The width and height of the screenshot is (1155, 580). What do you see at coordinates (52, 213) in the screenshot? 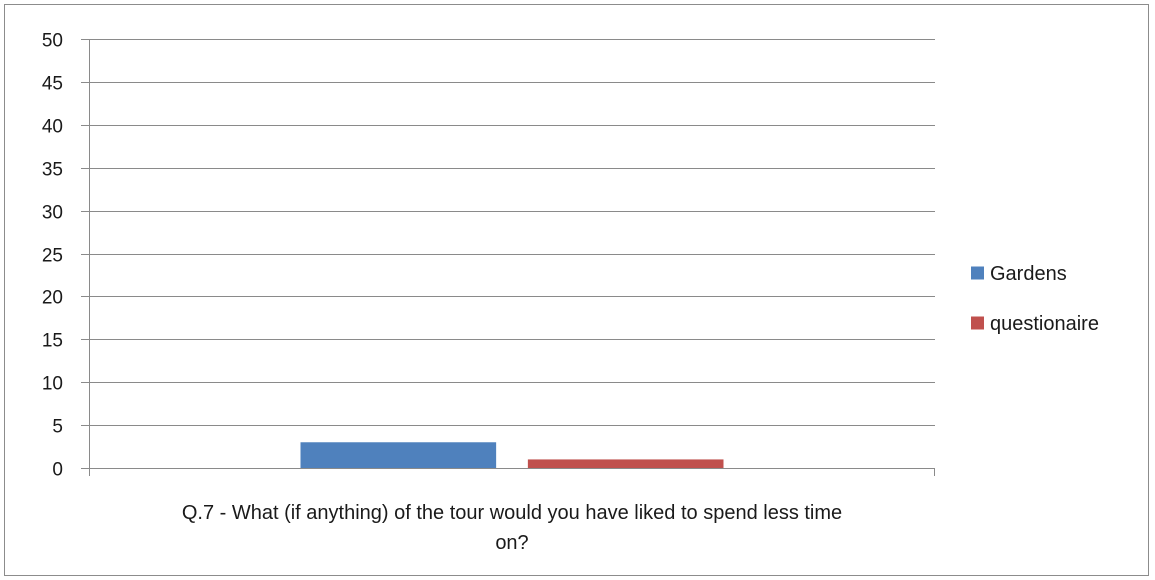
I see `y-tick-label: 30` at bounding box center [52, 213].